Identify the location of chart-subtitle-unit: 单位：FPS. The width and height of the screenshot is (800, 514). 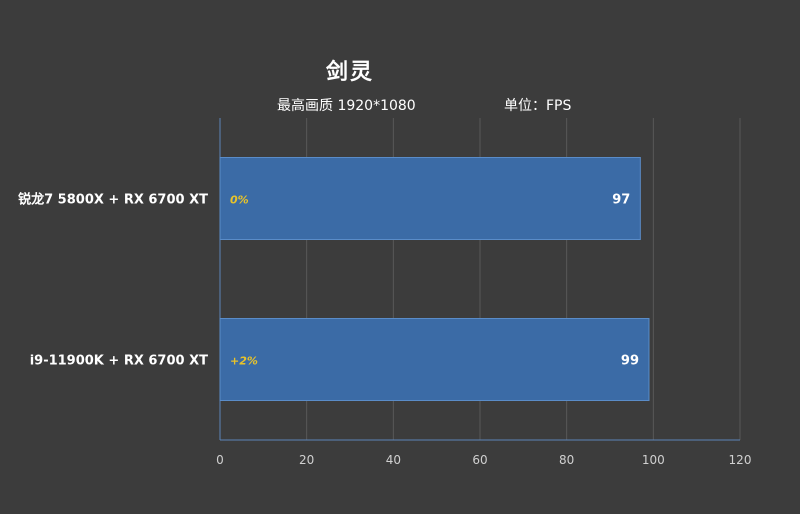
(538, 106).